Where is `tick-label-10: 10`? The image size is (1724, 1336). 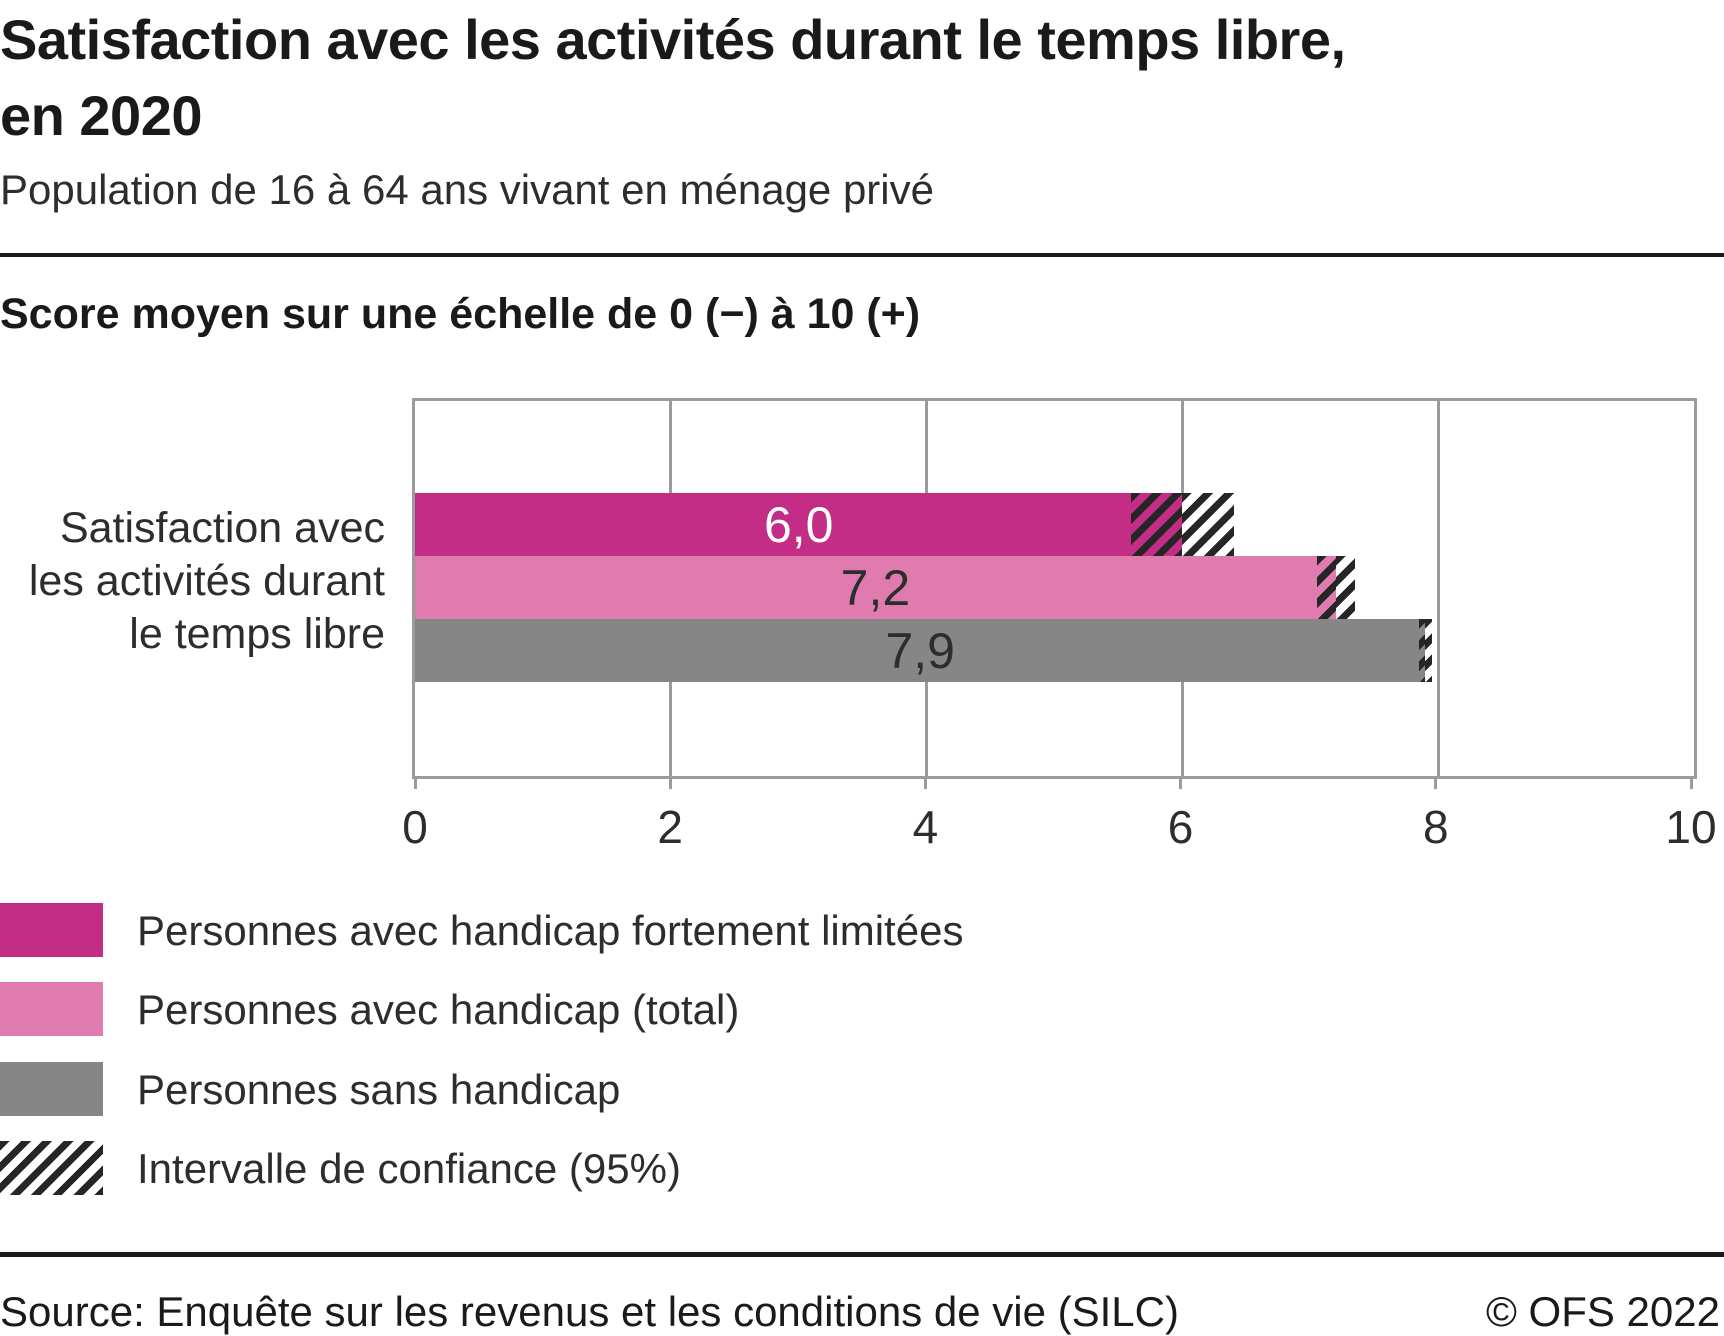 tick-label-10: 10 is located at coordinates (1691, 827).